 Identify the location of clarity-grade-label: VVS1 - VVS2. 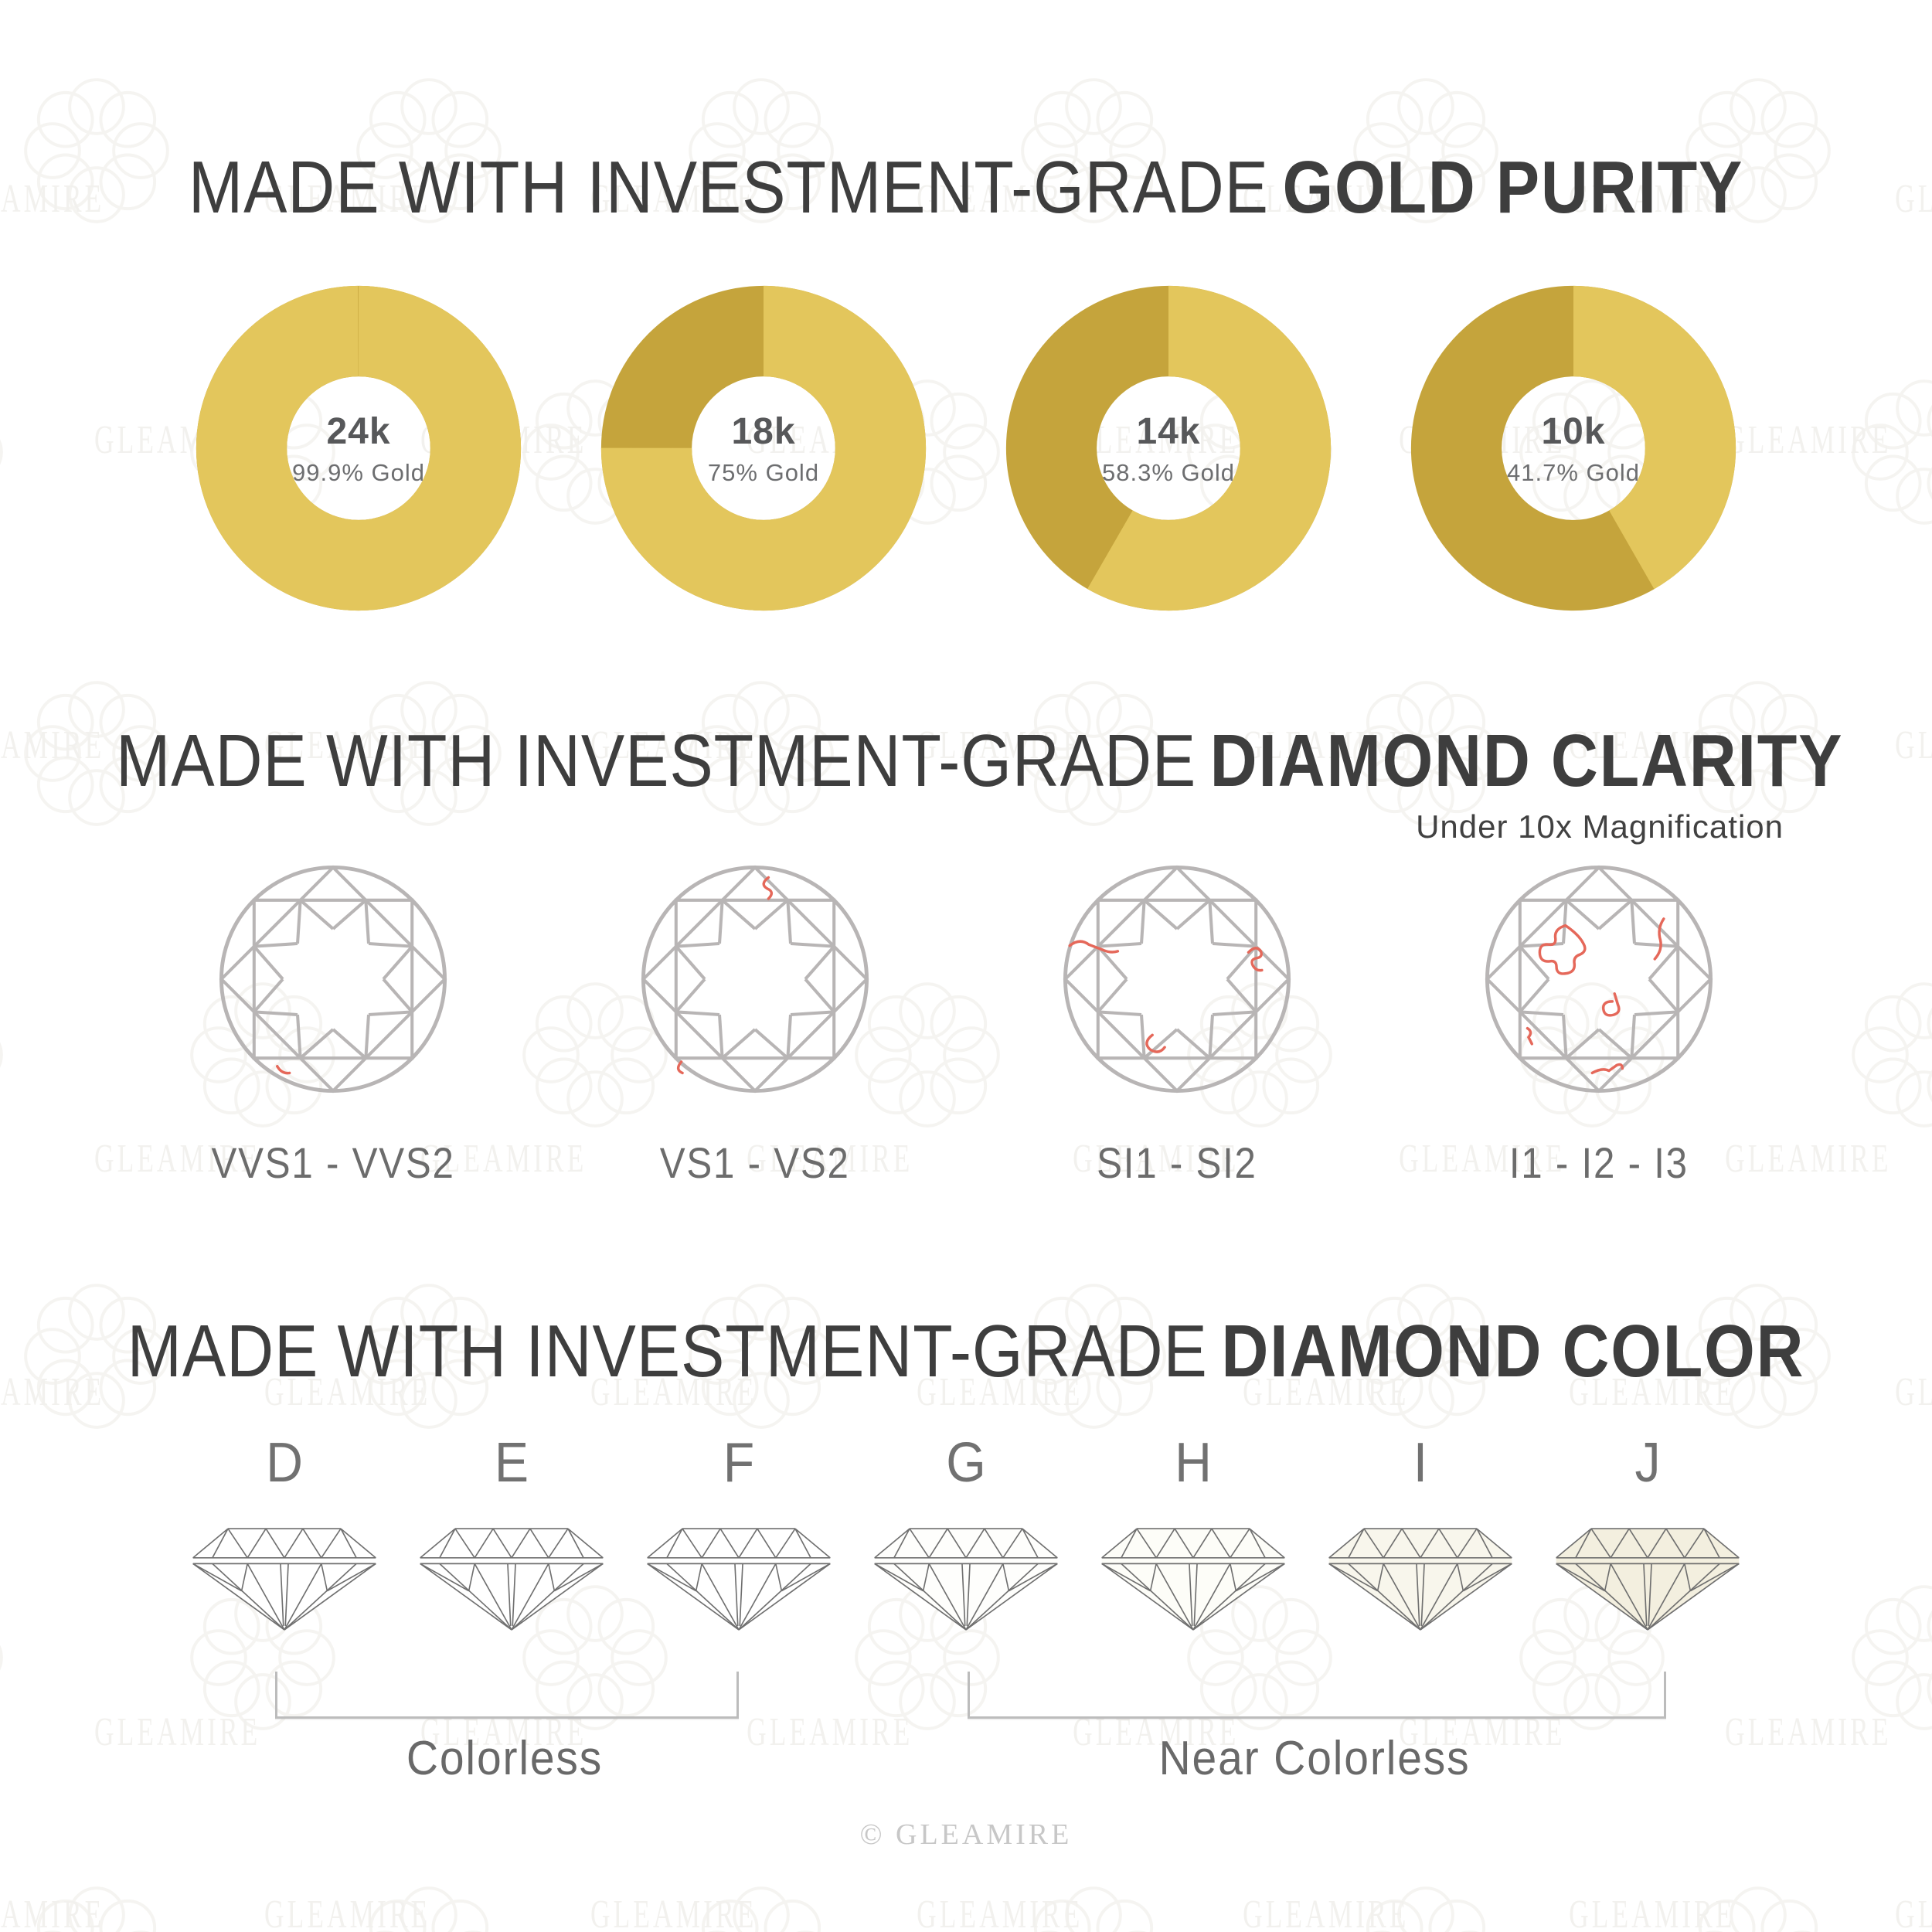
(333, 1163).